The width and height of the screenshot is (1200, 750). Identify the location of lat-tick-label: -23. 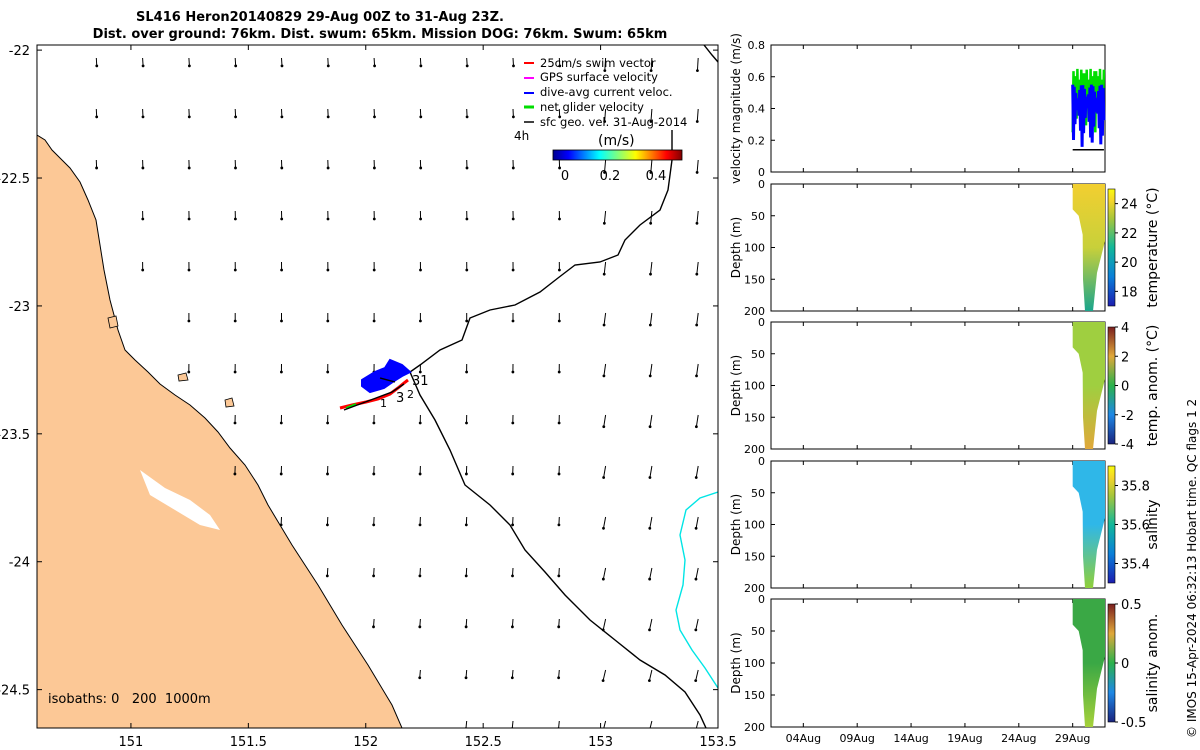
(19, 307).